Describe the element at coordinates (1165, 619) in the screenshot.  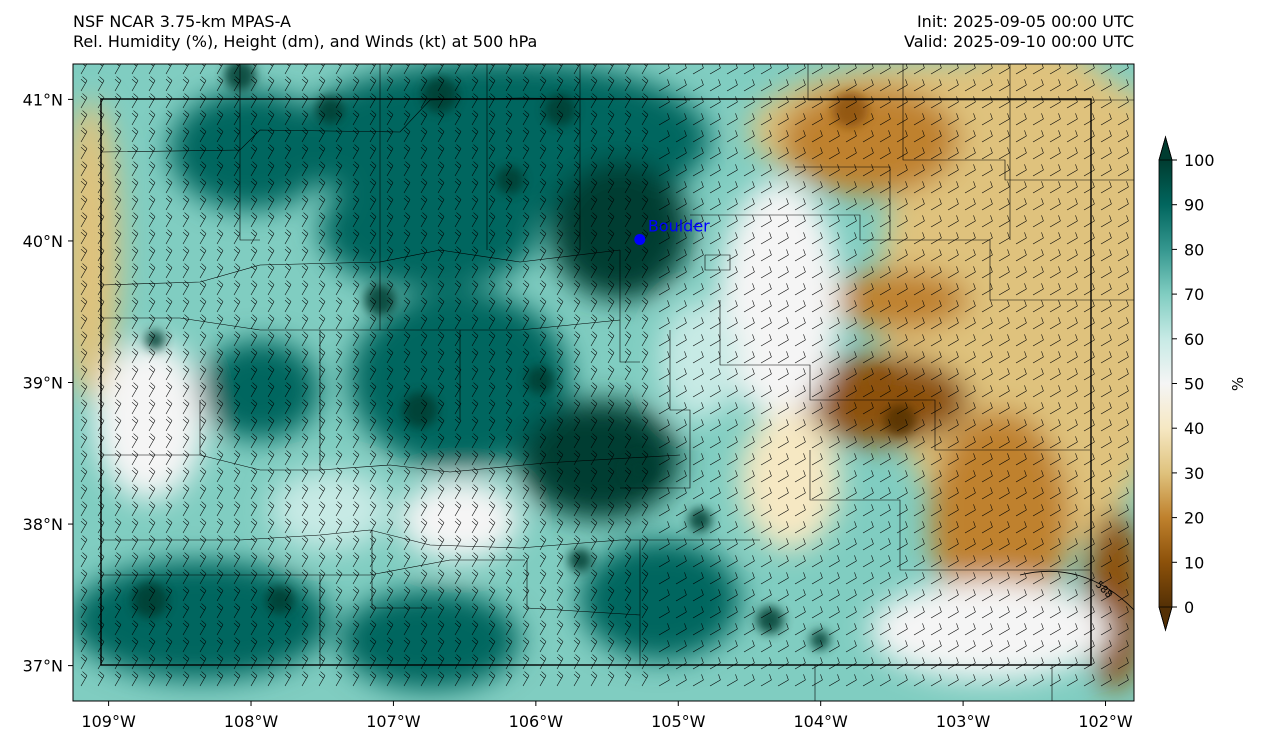
I see `colorbar-min-extend` at that location.